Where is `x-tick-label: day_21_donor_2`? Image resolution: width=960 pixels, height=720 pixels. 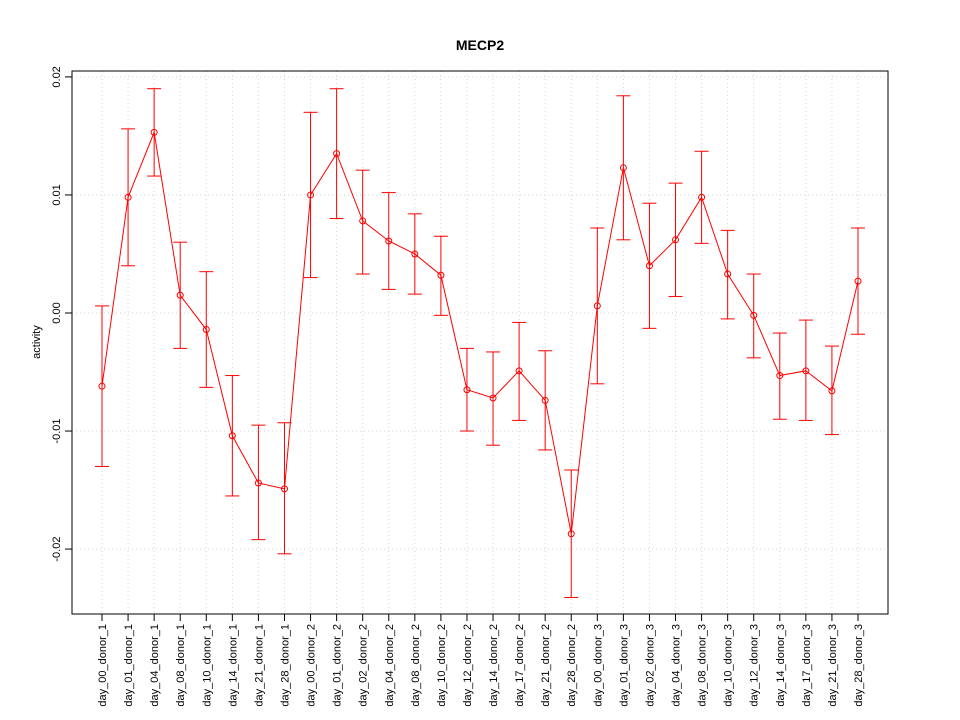
x-tick-label: day_21_donor_2 is located at coordinates (546, 665).